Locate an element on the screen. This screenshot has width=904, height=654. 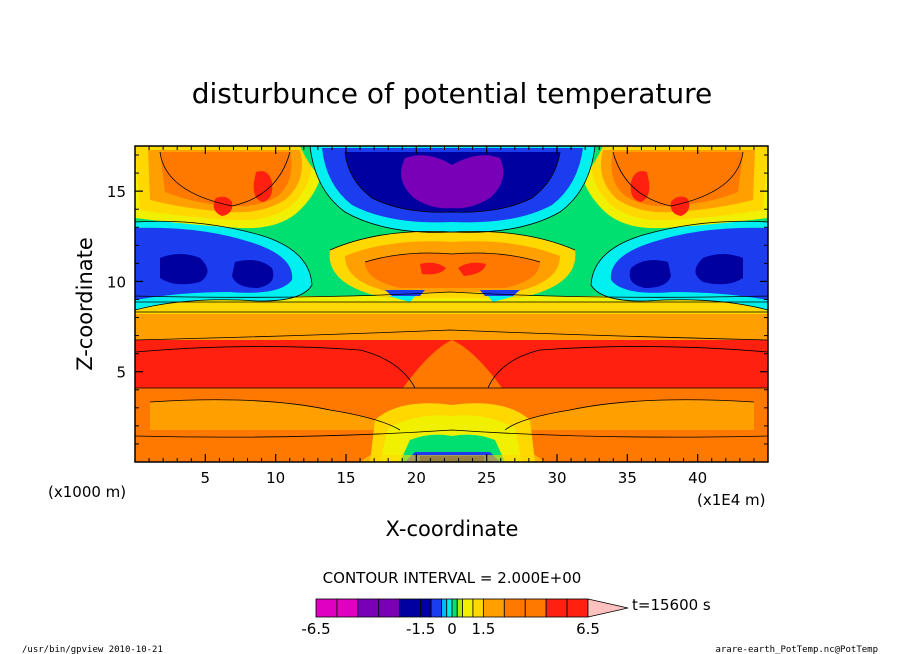
mid-red-cell-right is located at coordinates (472, 269).